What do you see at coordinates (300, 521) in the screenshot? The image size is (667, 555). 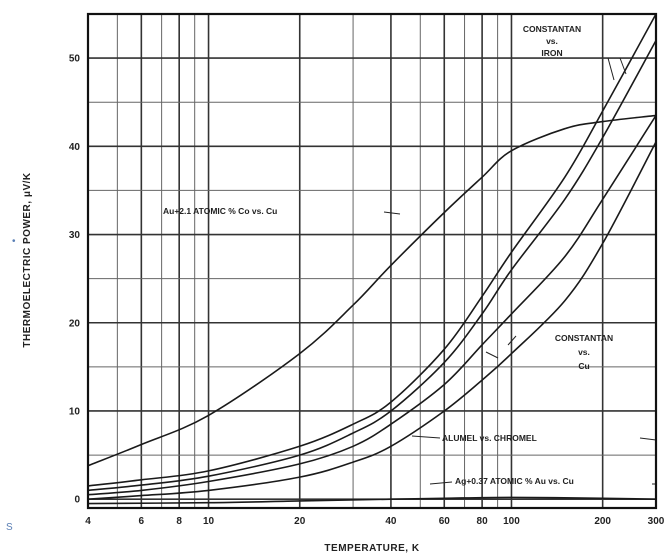 I see `x-tick-label: 20` at bounding box center [300, 521].